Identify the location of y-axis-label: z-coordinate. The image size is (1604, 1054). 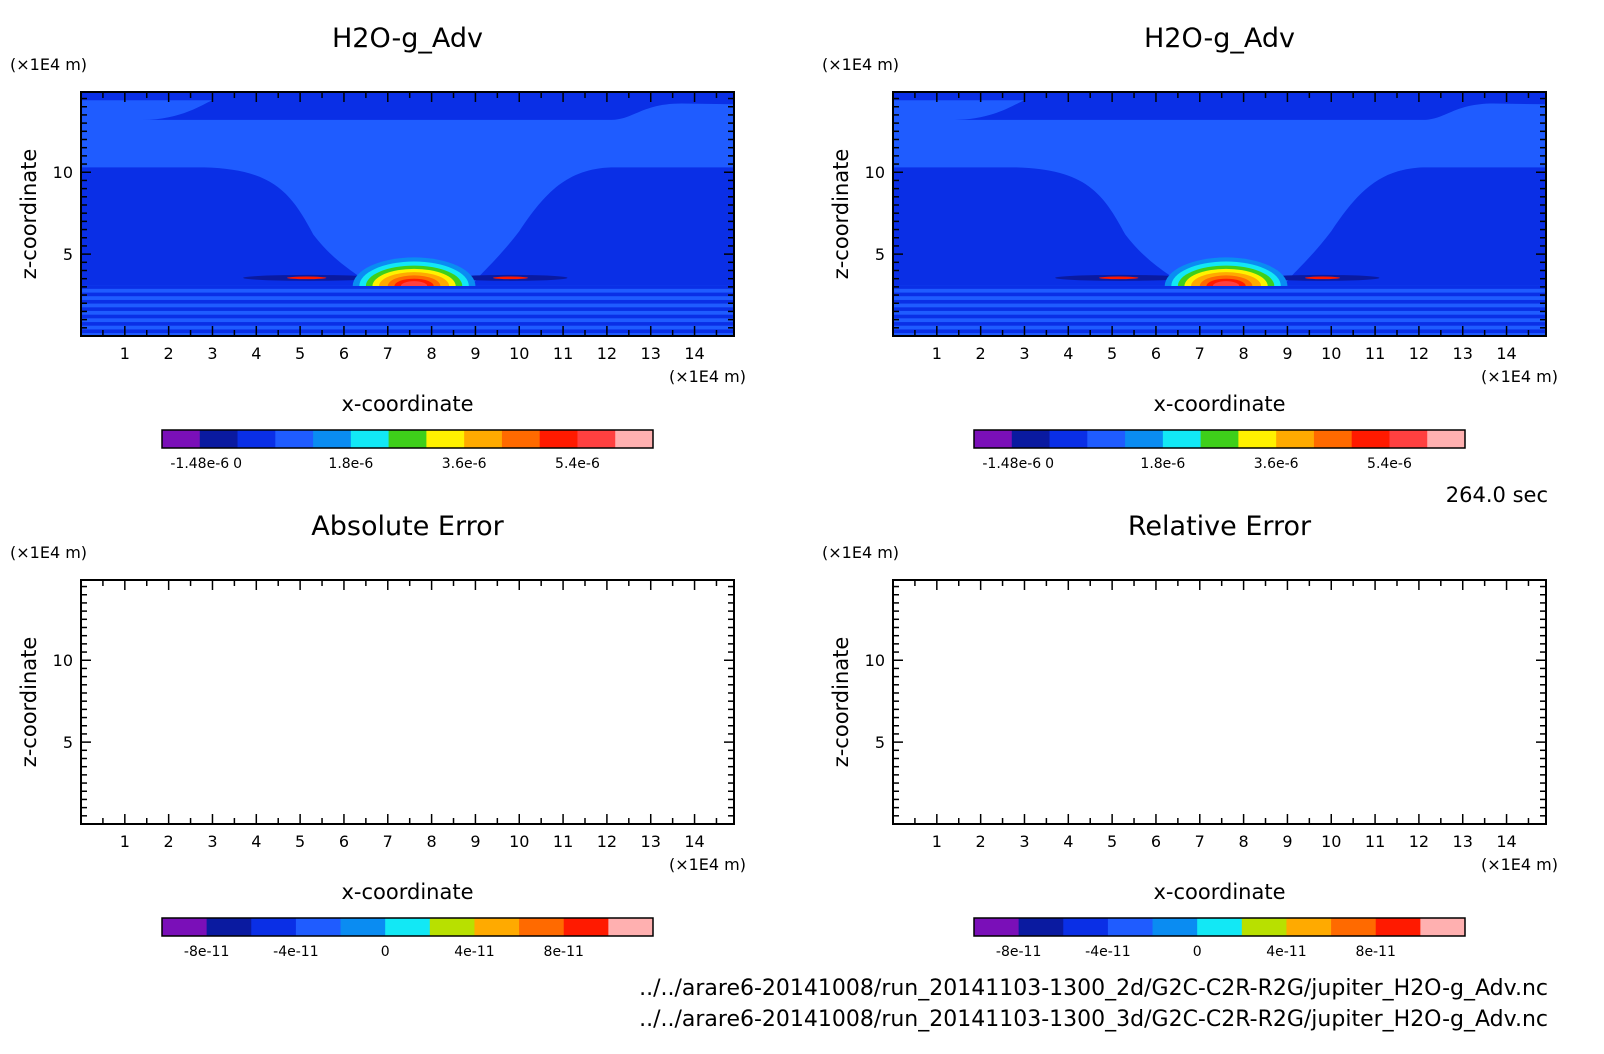
(29, 702).